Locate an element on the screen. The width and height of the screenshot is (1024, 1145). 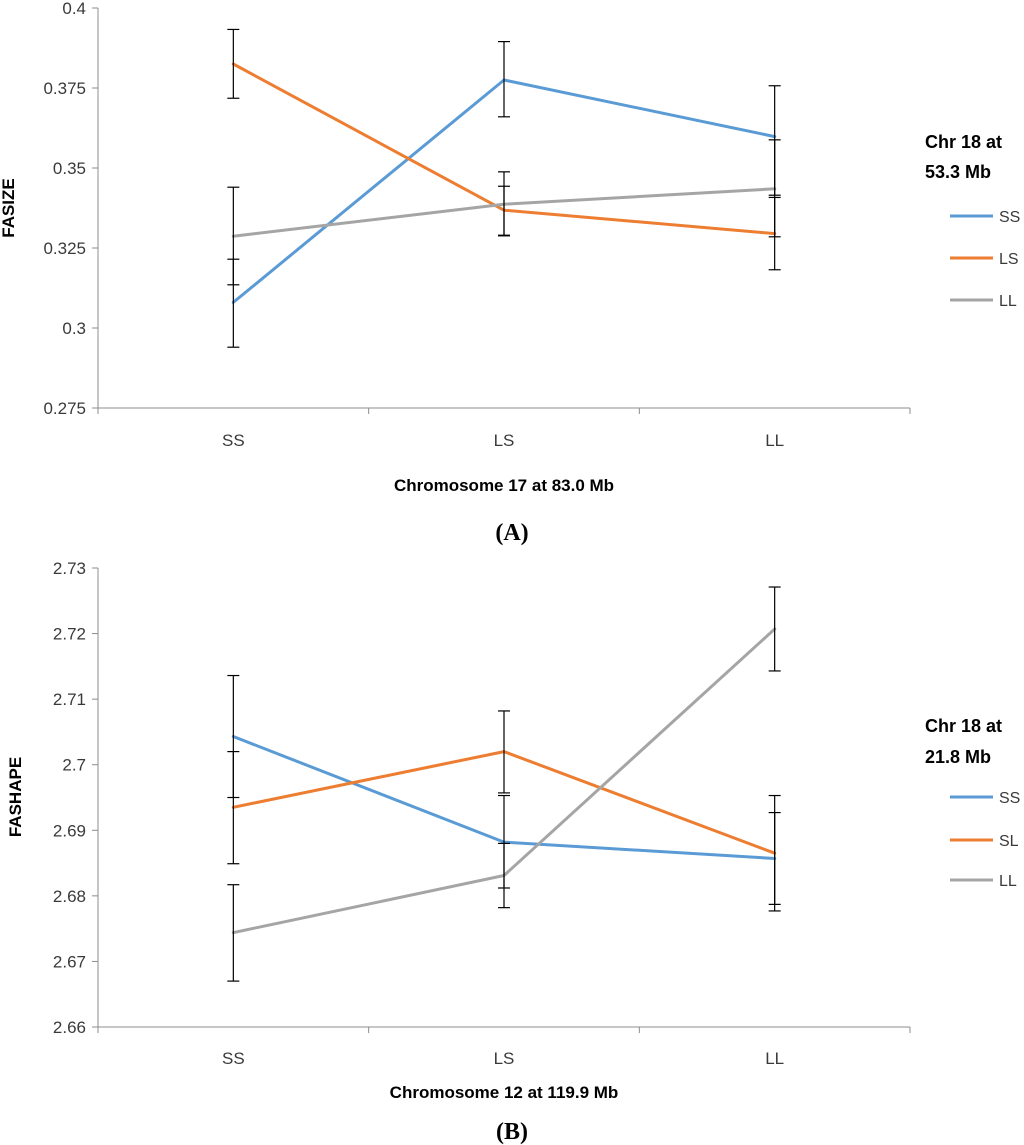
chart-b-legend: Chr 18 at 21.8 Mb SS SL LL is located at coordinates (972, 803).